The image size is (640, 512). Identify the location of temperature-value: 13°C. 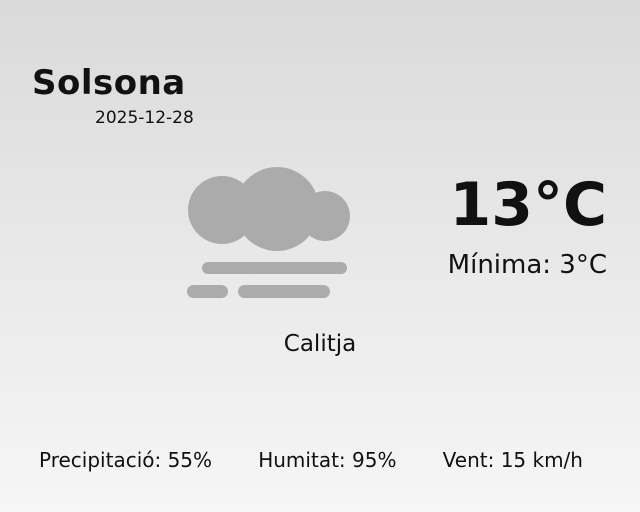
(528, 205).